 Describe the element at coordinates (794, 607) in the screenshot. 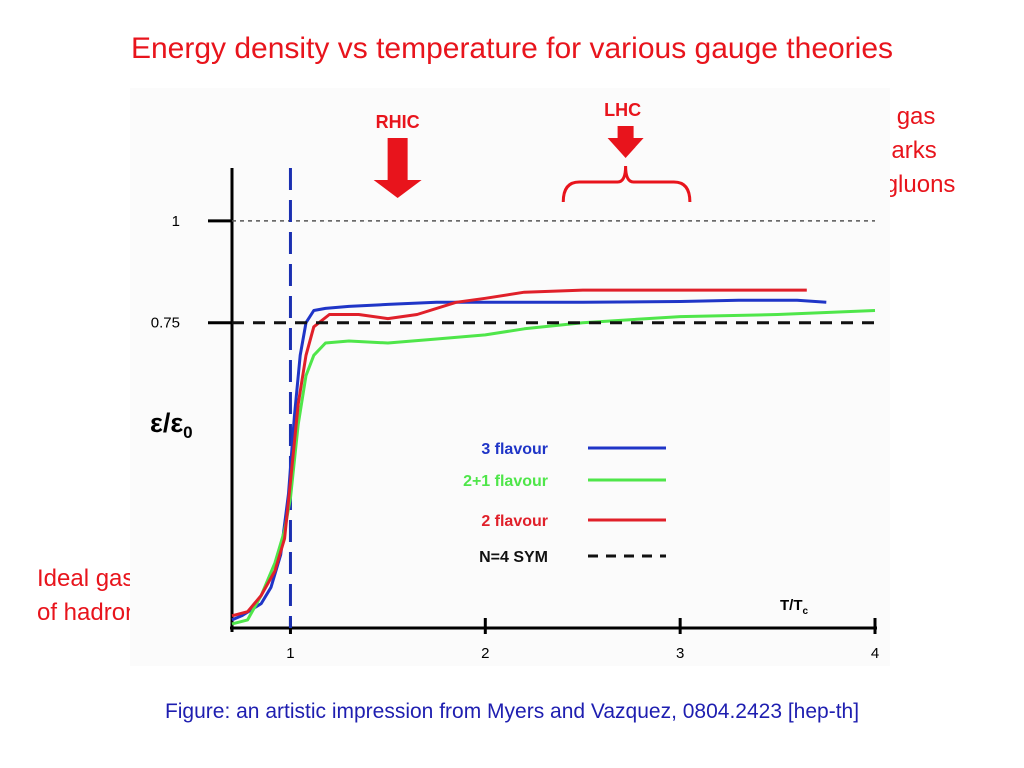

I see `x-axis-label: T/Tc` at that location.